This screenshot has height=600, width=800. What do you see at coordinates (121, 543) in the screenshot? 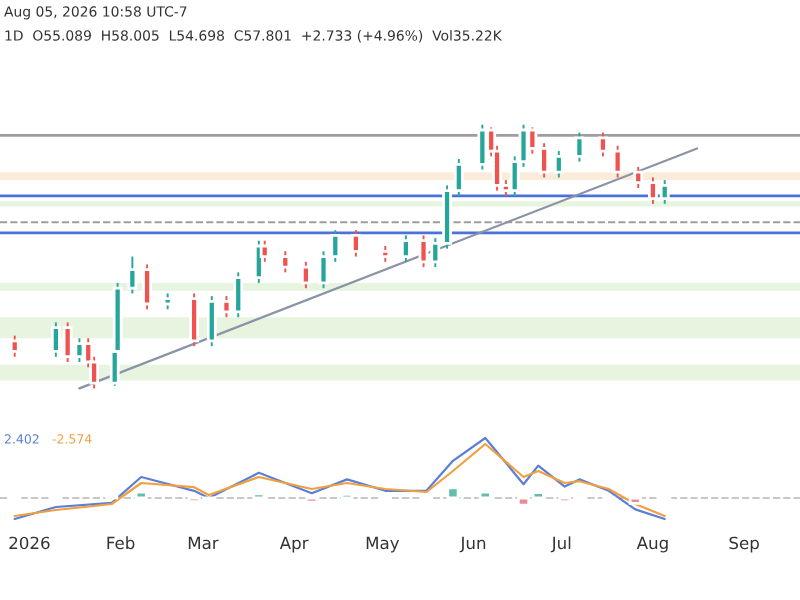
I see `x-tick-label: Feb` at bounding box center [121, 543].